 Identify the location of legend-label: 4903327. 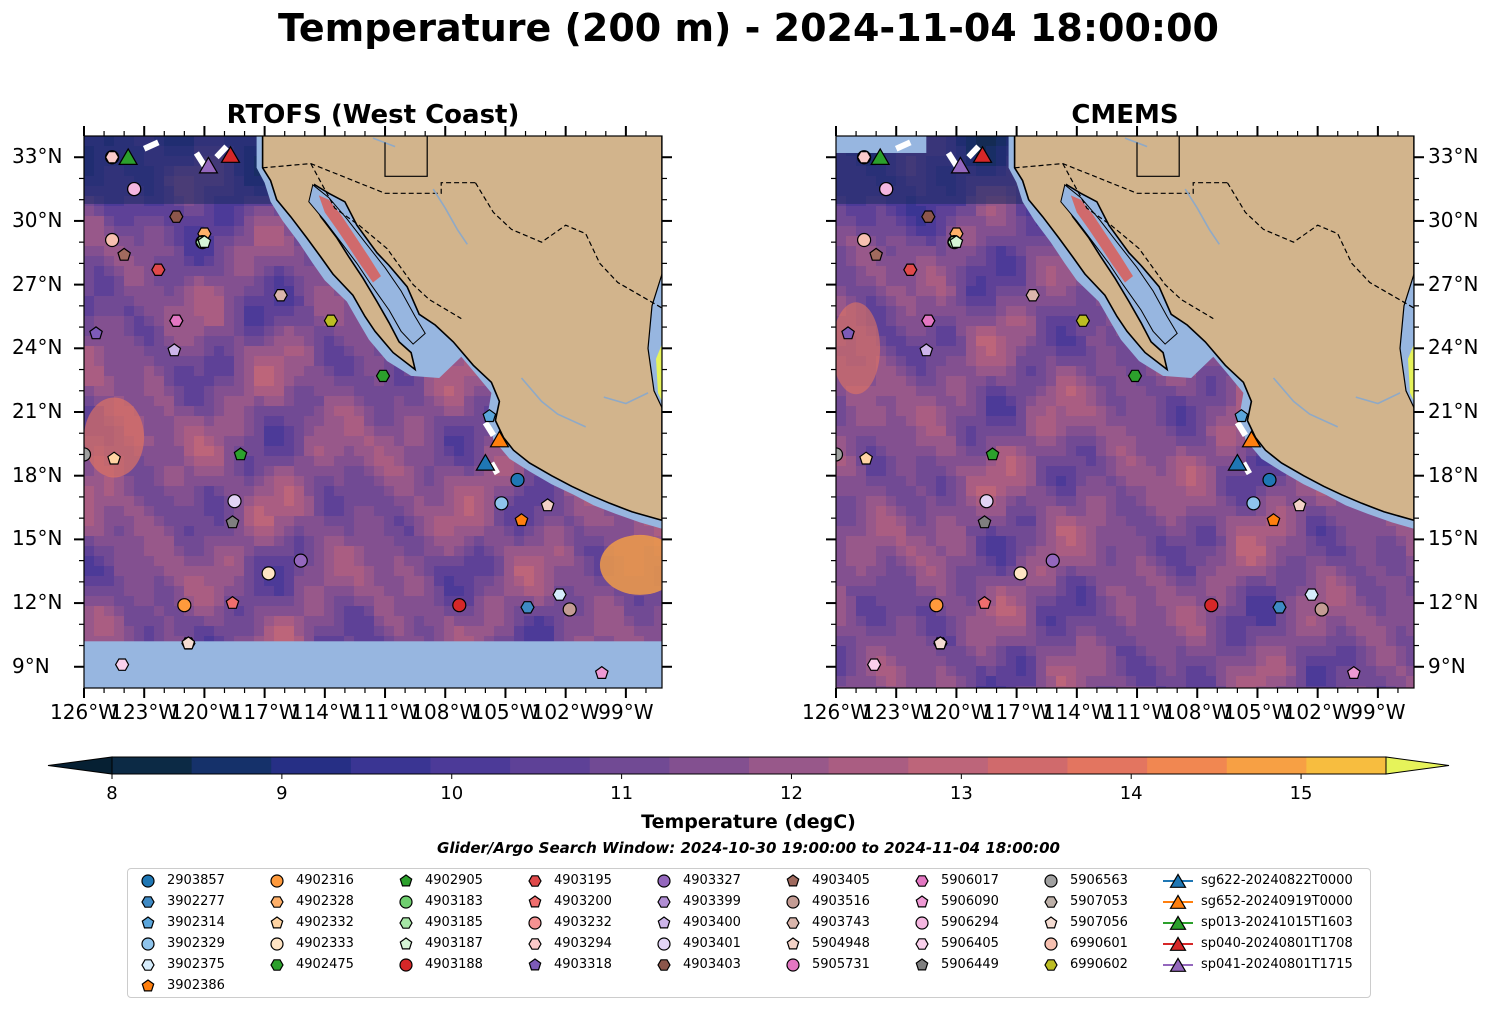
(712, 880).